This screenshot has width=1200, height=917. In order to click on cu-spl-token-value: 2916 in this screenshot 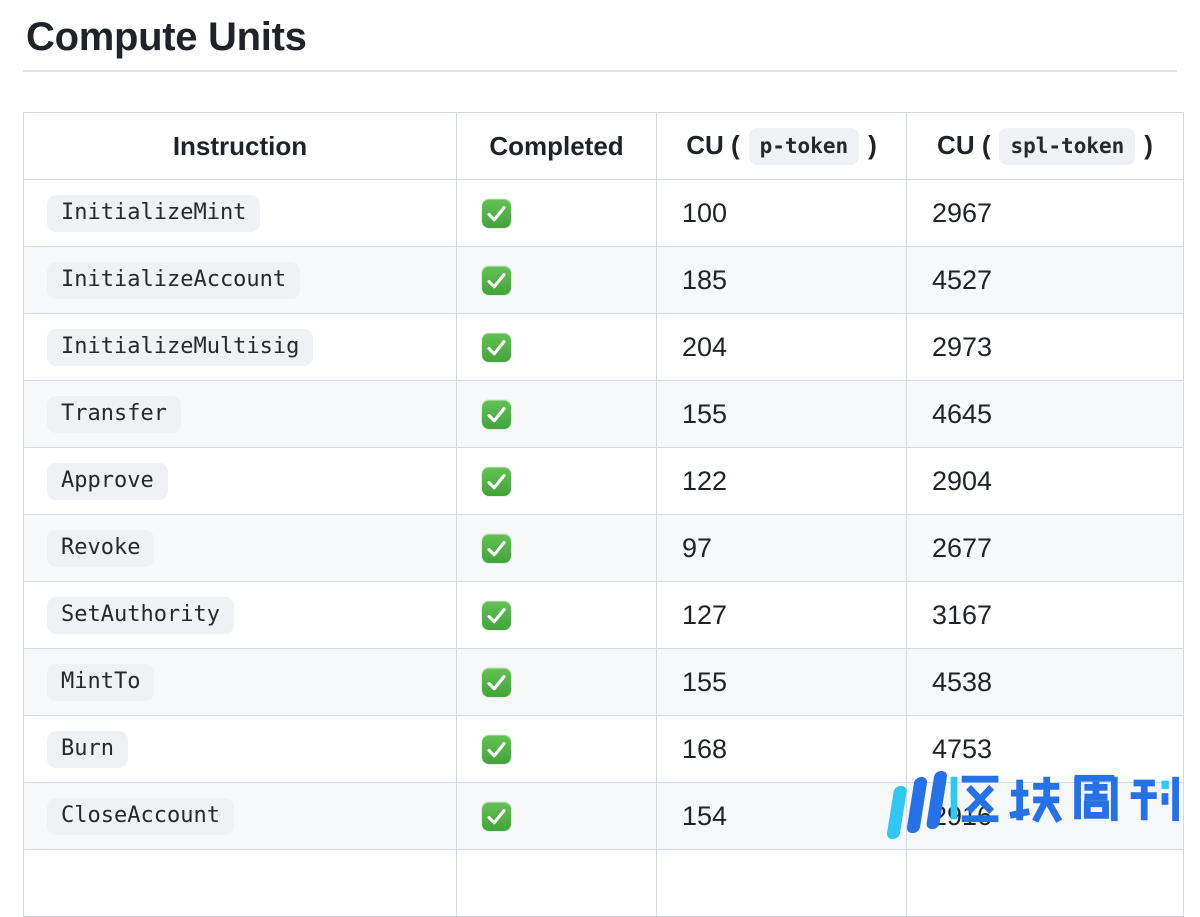, I will do `click(1045, 816)`.